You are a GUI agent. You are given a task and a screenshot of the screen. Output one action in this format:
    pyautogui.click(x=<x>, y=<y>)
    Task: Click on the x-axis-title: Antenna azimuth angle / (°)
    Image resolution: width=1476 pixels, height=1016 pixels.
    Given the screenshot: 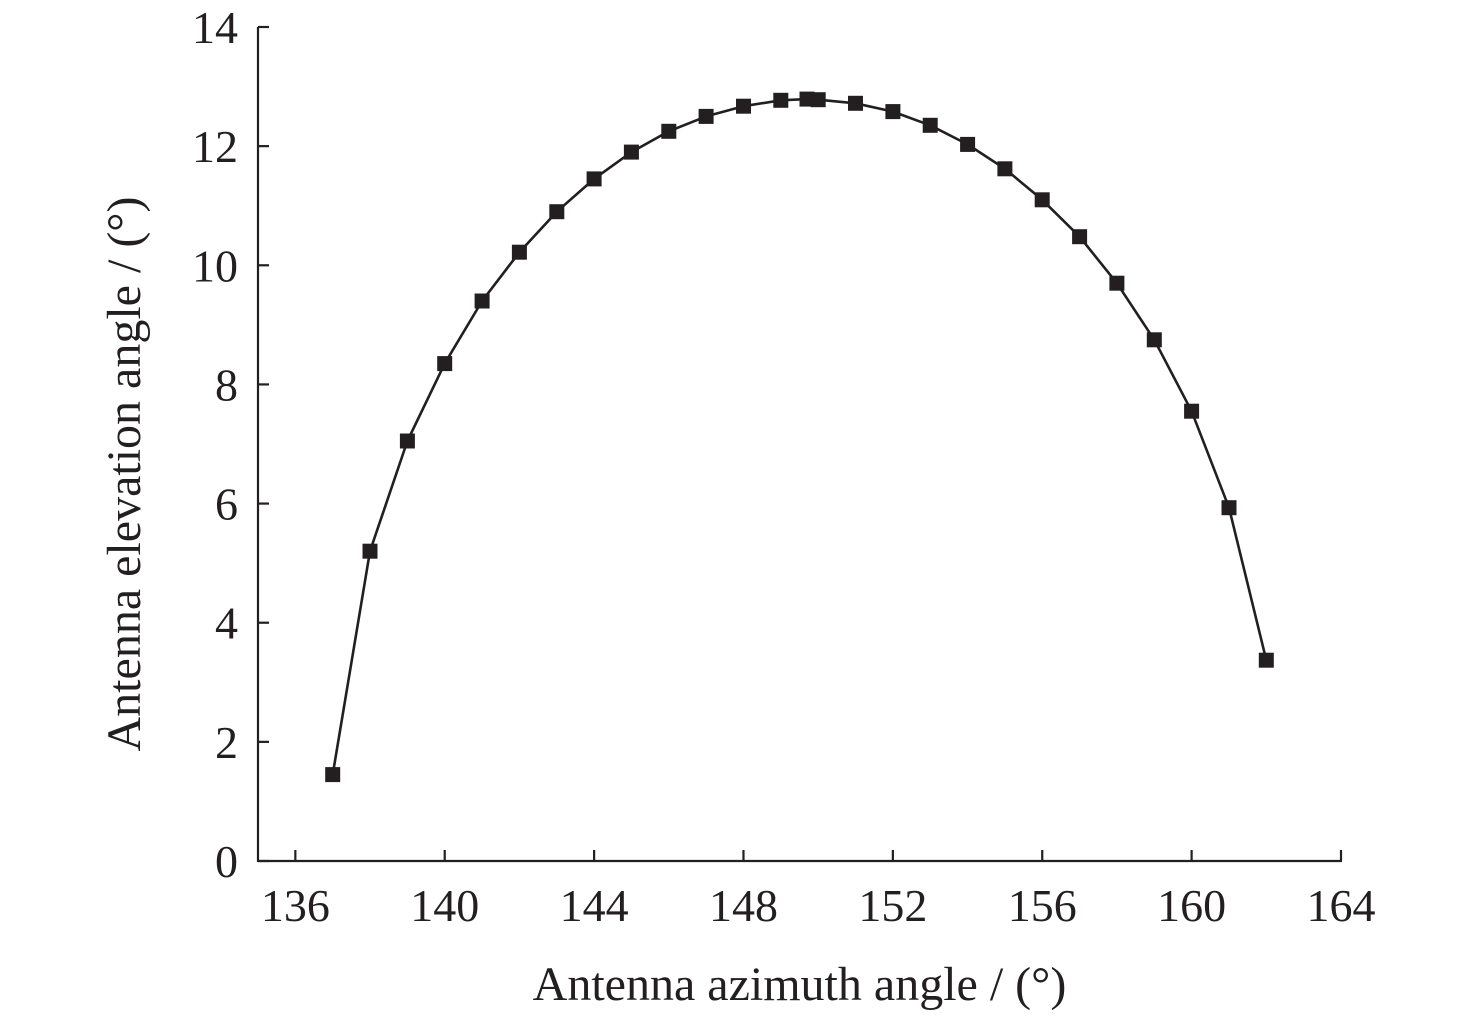 What is the action you would take?
    pyautogui.click(x=800, y=984)
    